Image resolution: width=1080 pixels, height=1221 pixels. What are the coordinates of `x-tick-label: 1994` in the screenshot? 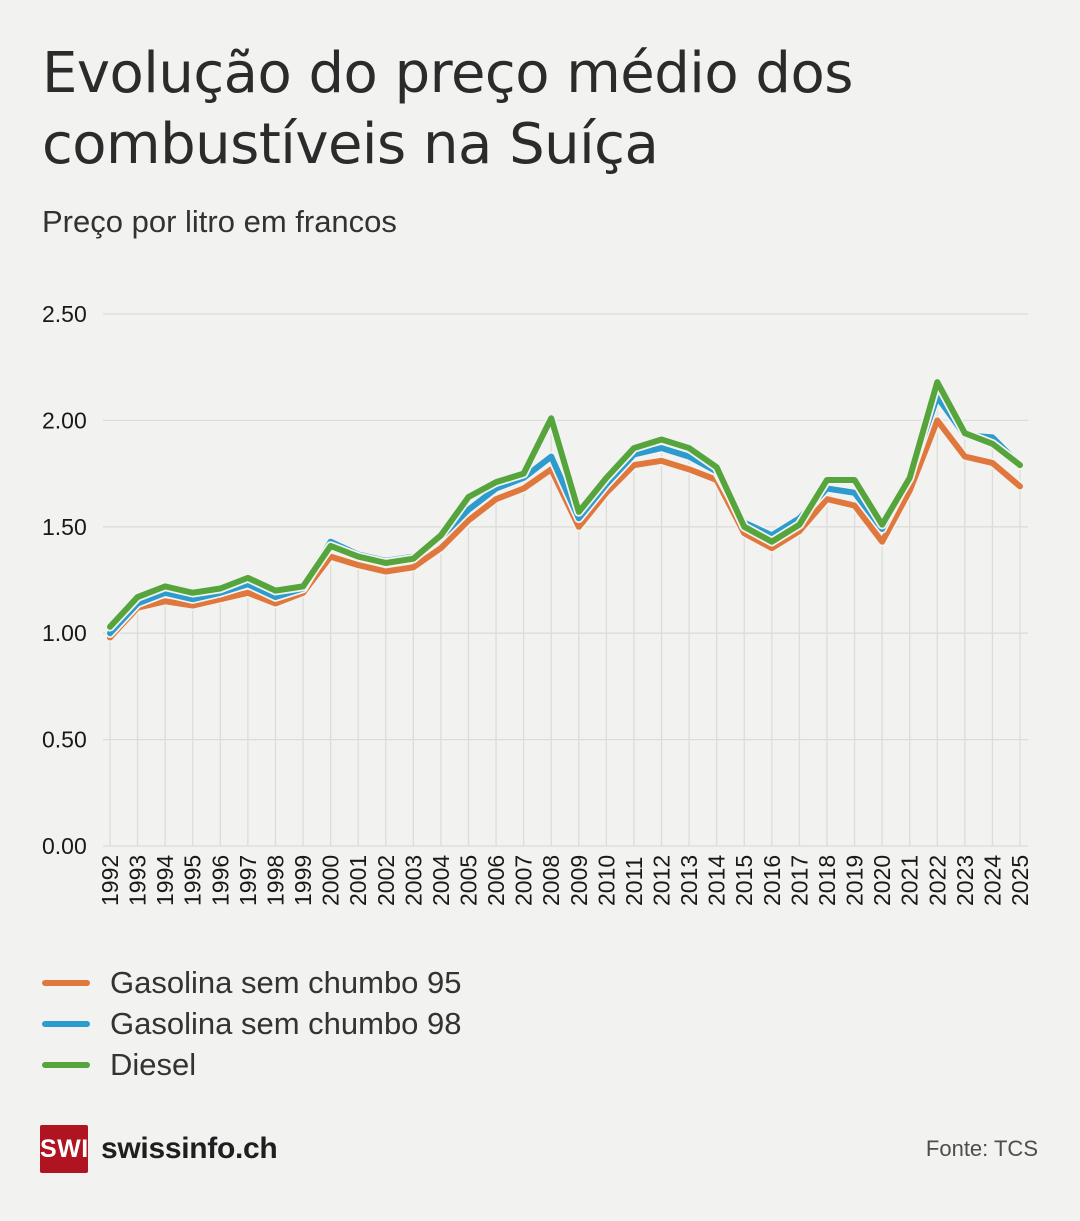 It's located at (165, 880).